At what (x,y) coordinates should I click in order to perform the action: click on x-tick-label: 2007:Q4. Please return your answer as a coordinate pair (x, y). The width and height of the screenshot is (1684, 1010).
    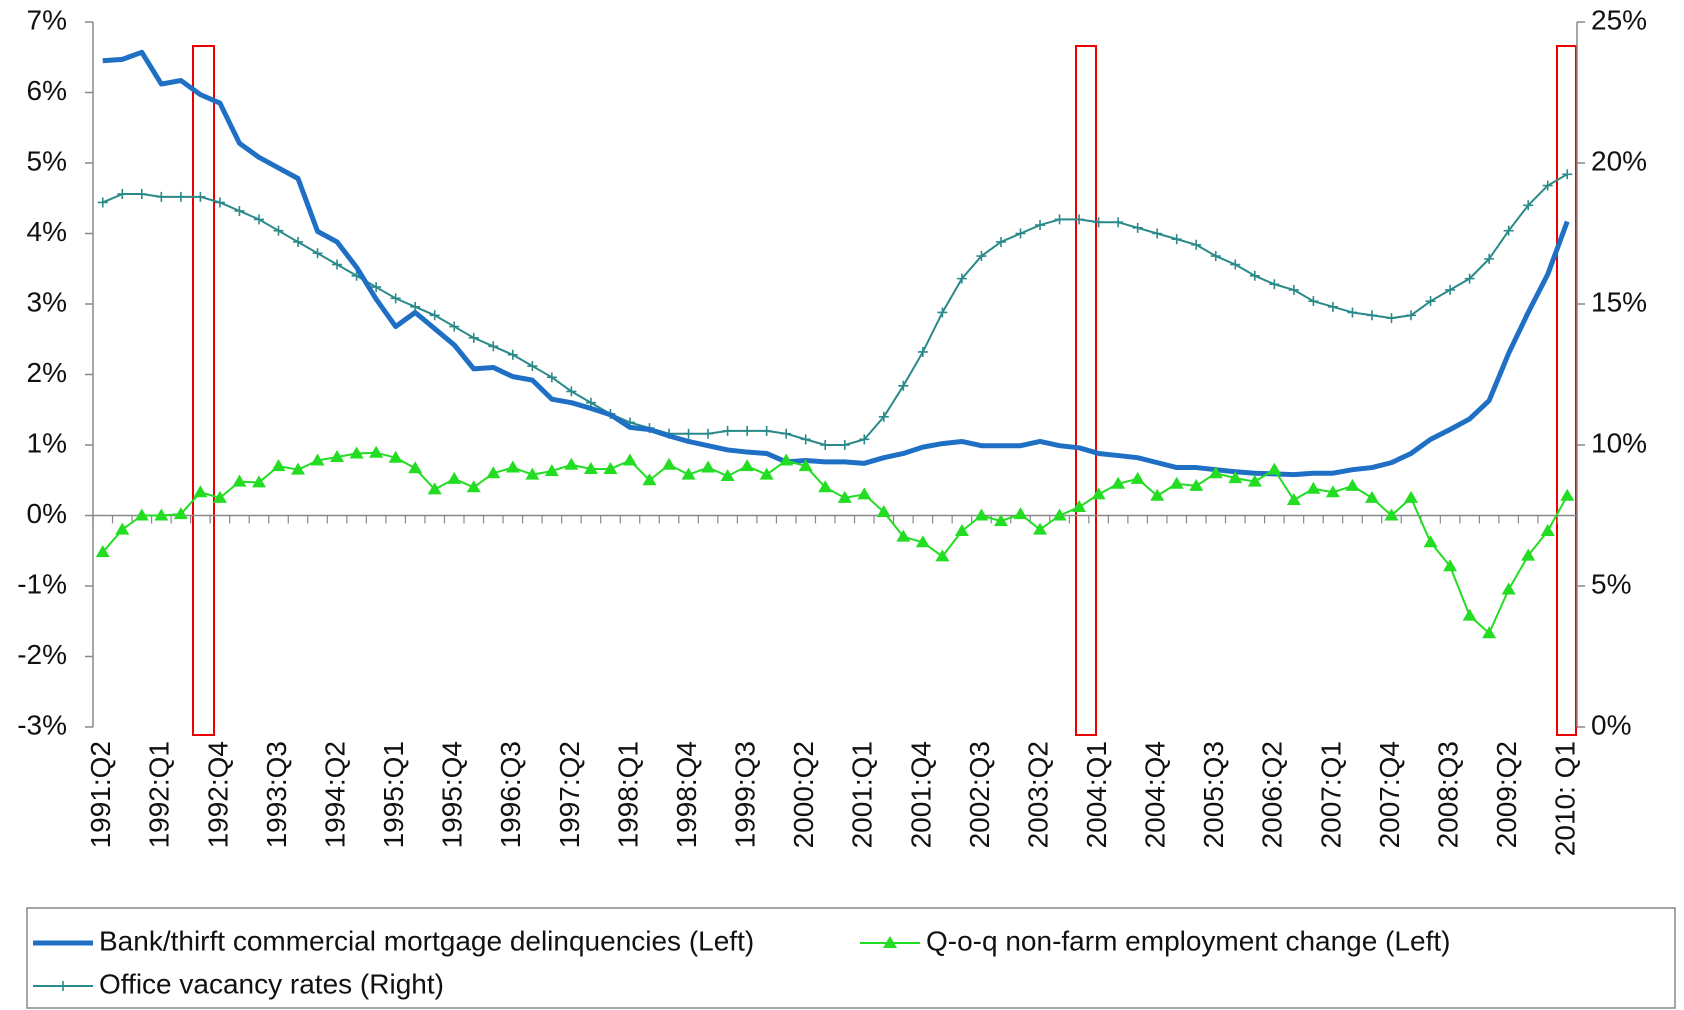
    Looking at the image, I should click on (1389, 794).